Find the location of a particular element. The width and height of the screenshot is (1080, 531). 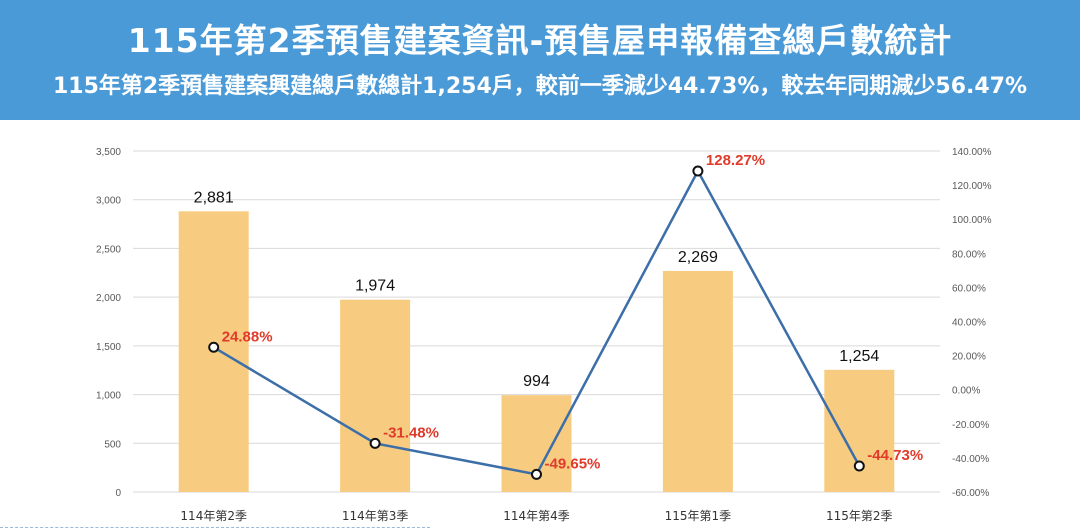

bar-value-label: 1,974 is located at coordinates (375, 286).